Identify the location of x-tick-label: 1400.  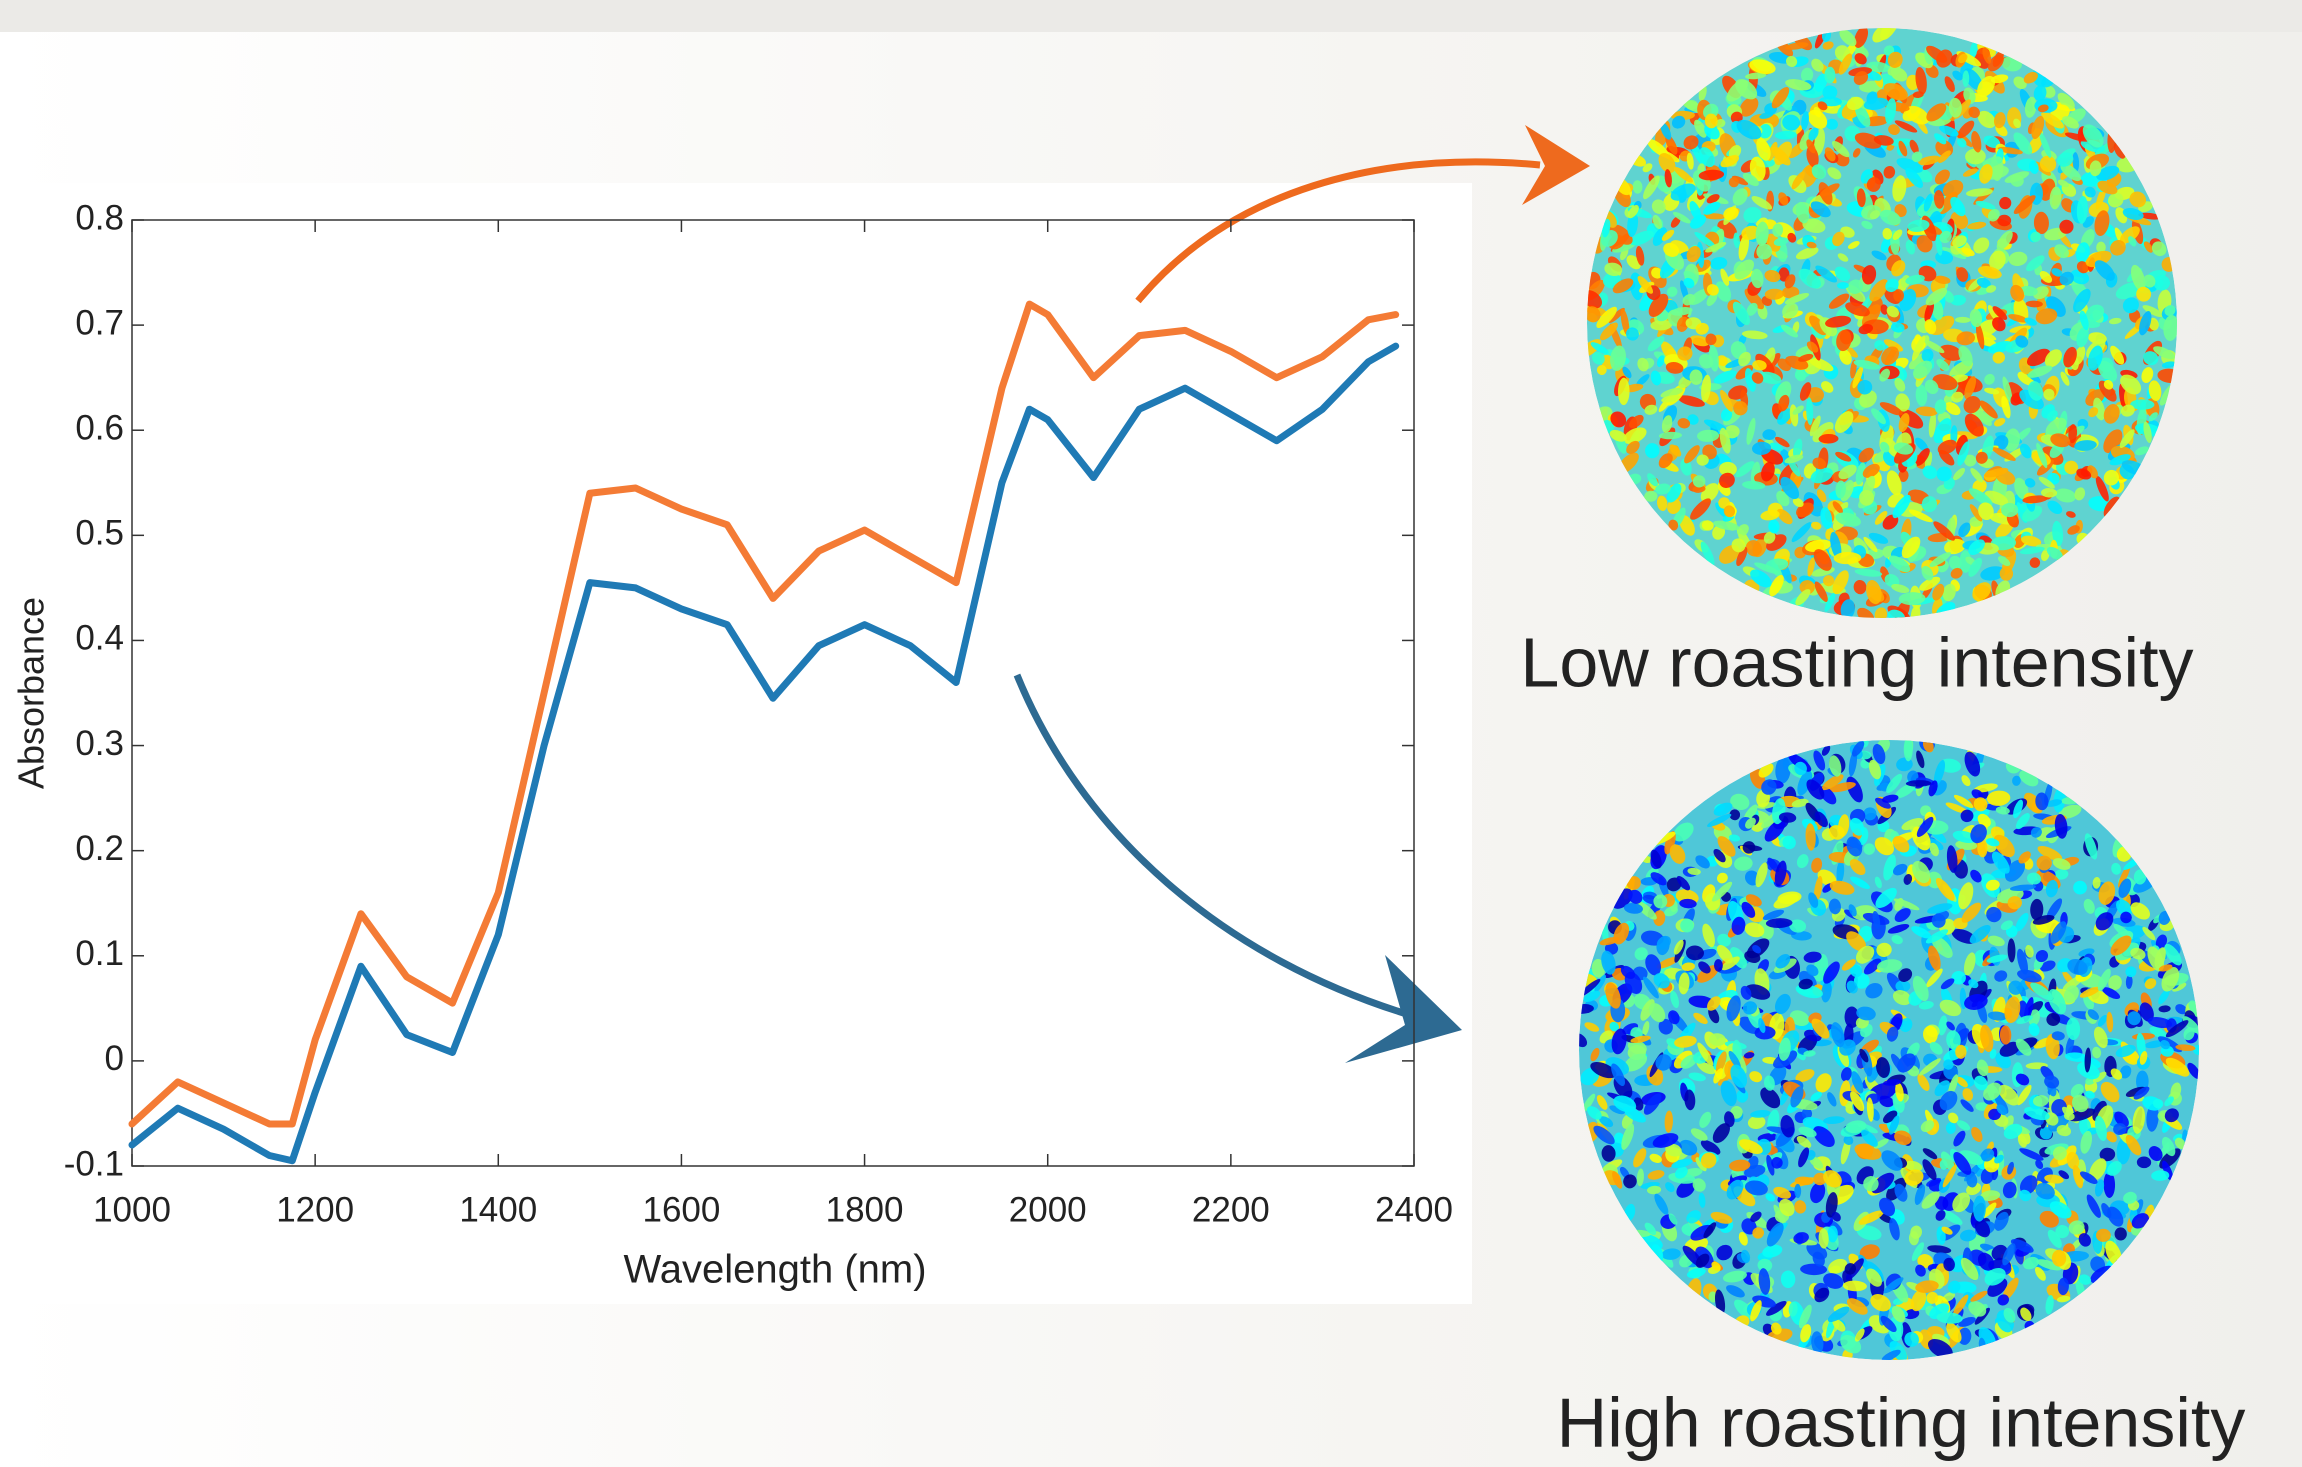
(498, 1209).